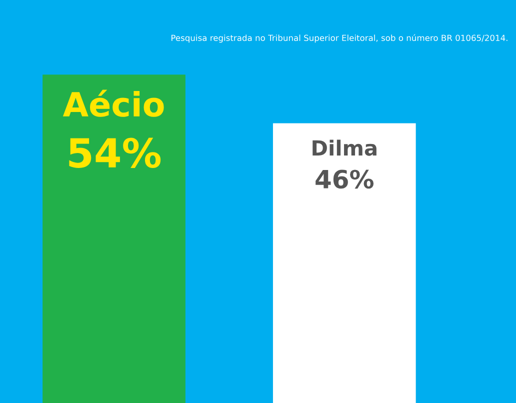  I want to click on data-label: 46%, so click(345, 179).